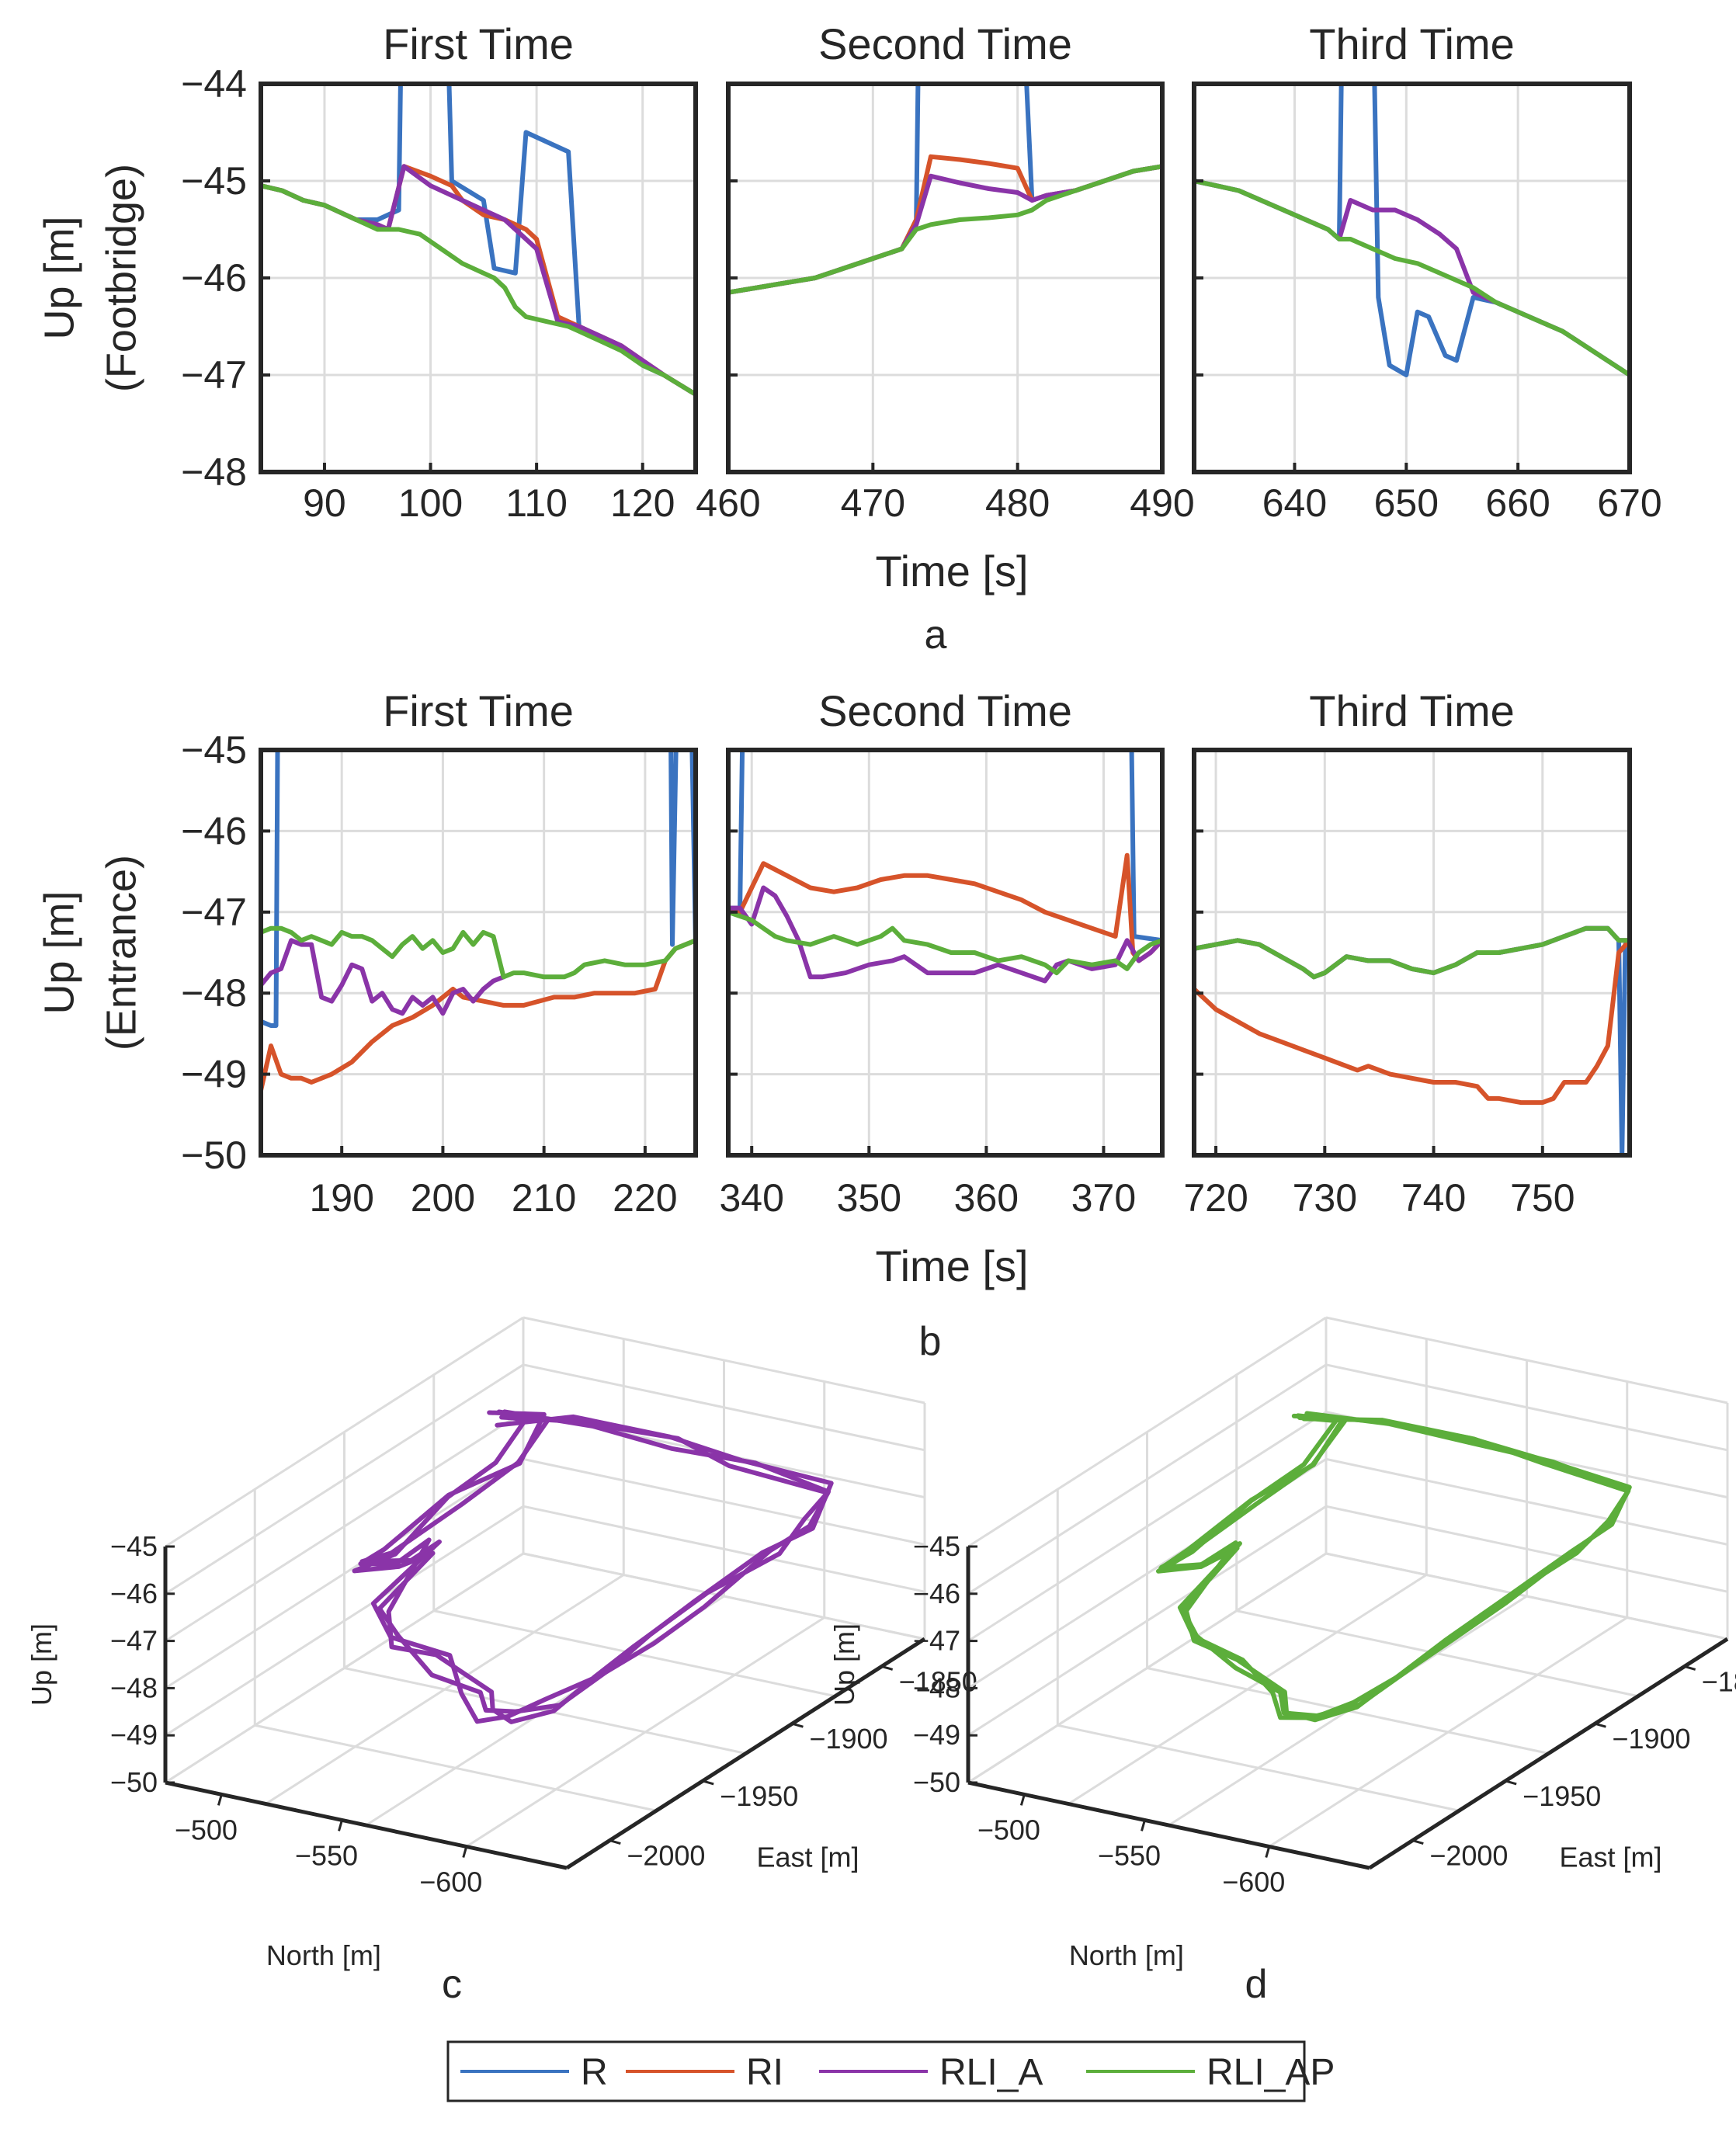  I want to click on subplot-1: 90 100 110 120 First Time, so click(479, 272).